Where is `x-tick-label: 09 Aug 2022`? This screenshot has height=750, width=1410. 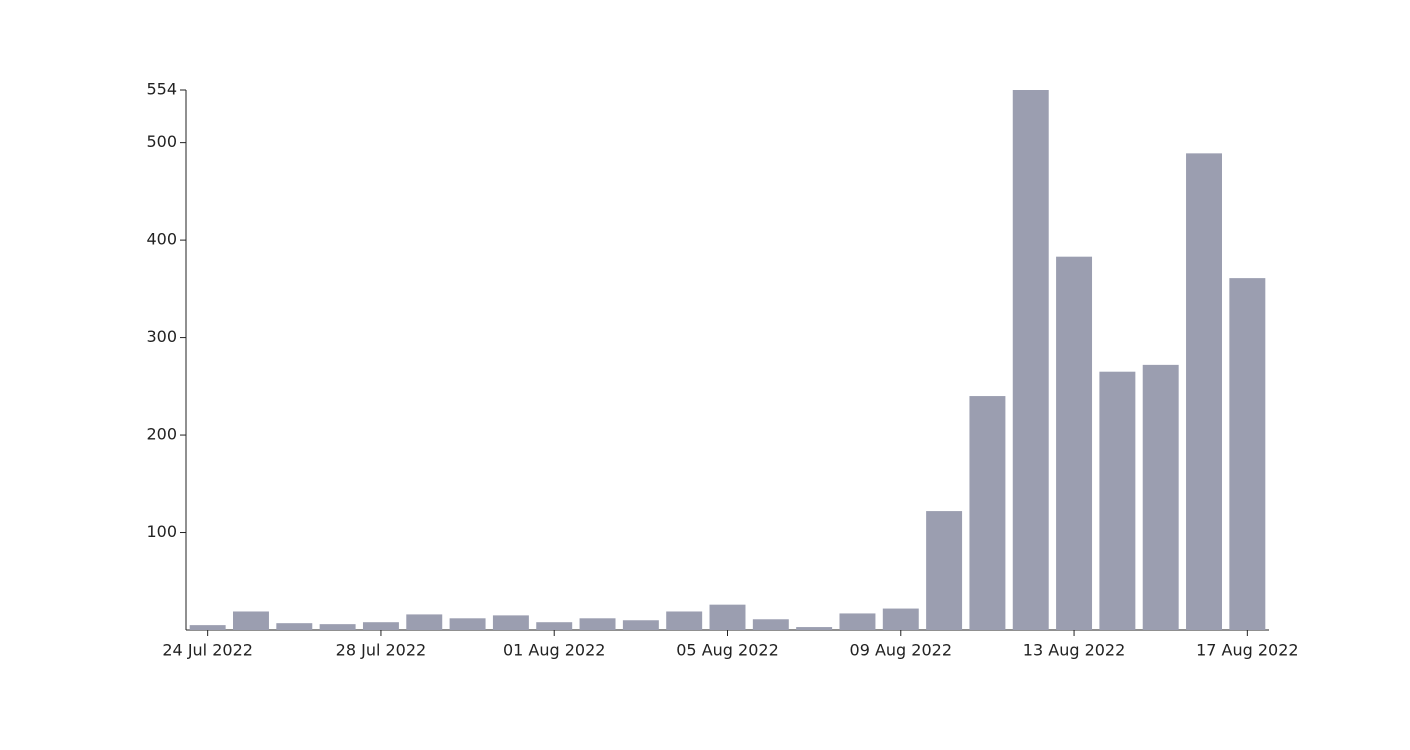 x-tick-label: 09 Aug 2022 is located at coordinates (901, 650).